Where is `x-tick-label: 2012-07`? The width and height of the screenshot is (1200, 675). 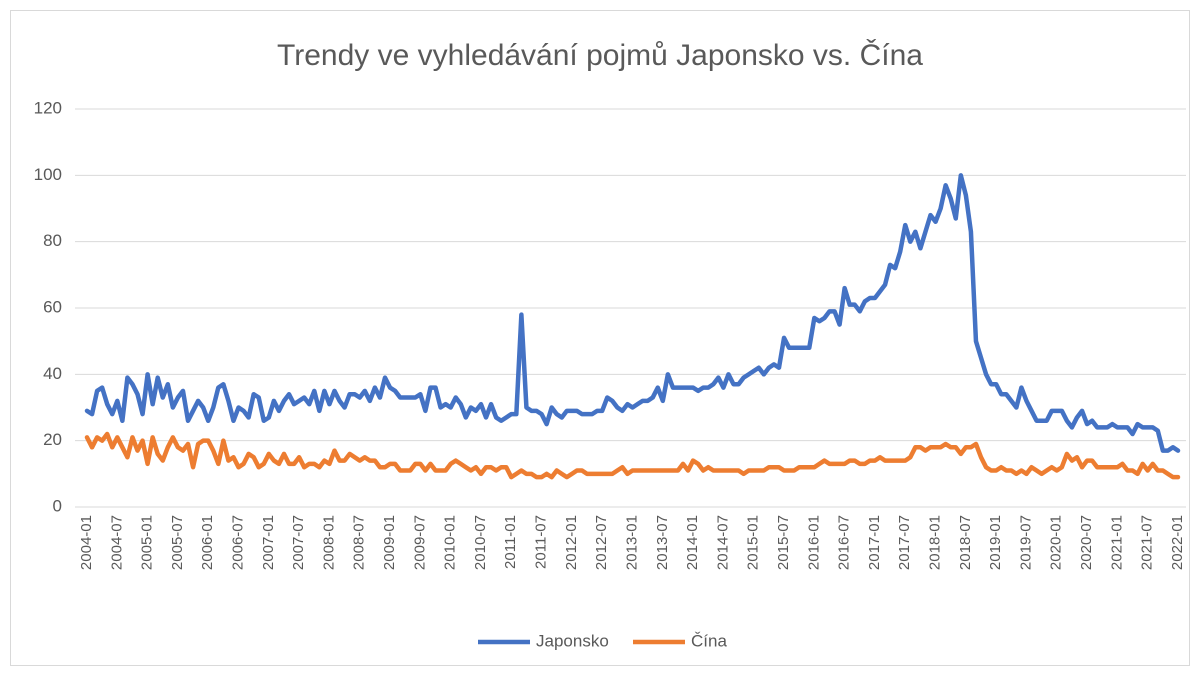 x-tick-label: 2012-07 is located at coordinates (601, 542).